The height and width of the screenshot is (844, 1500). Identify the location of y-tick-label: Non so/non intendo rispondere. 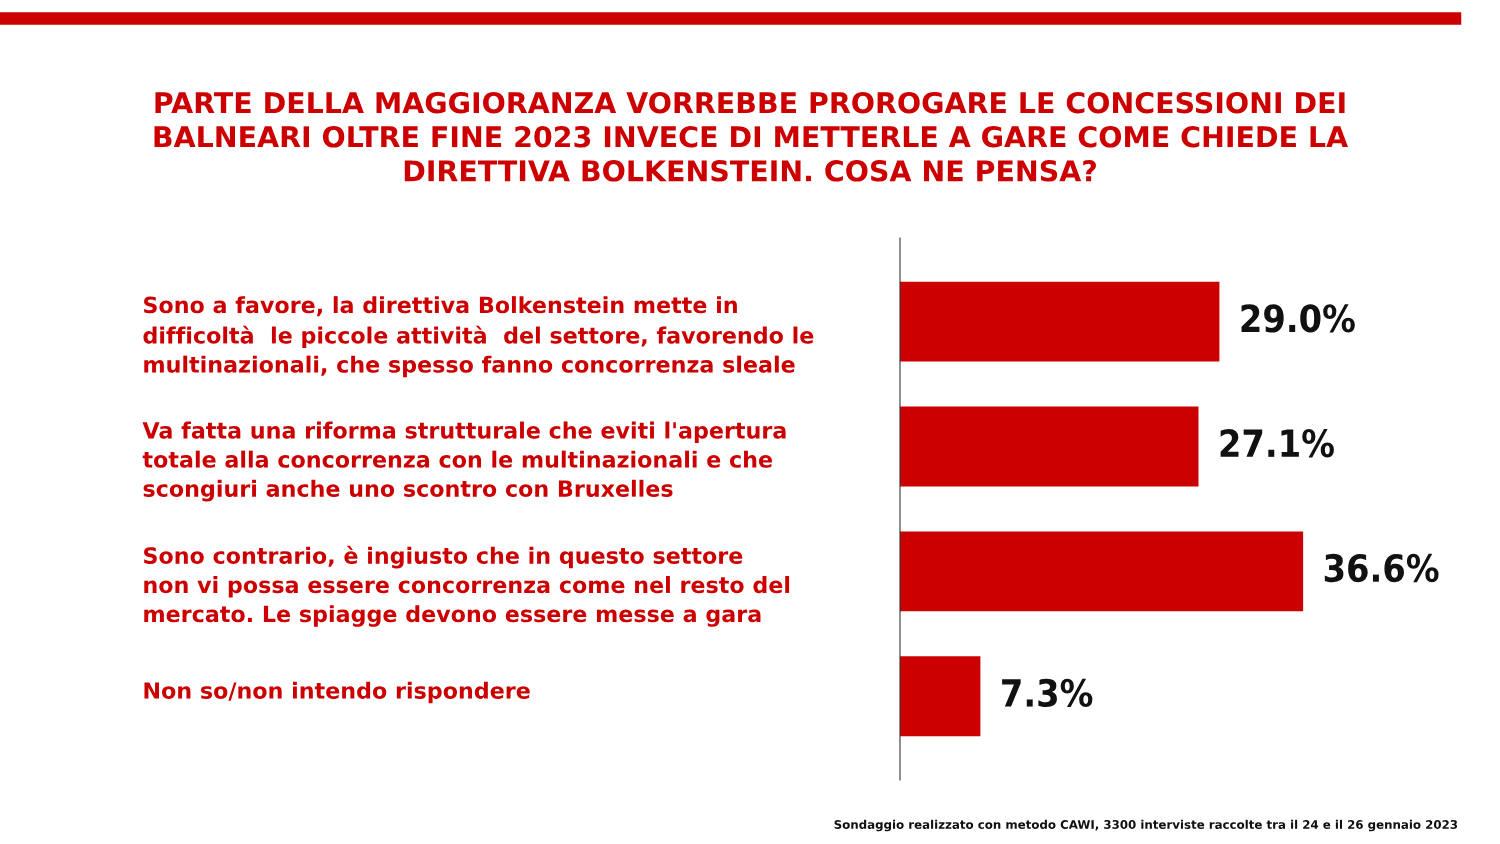
(337, 692).